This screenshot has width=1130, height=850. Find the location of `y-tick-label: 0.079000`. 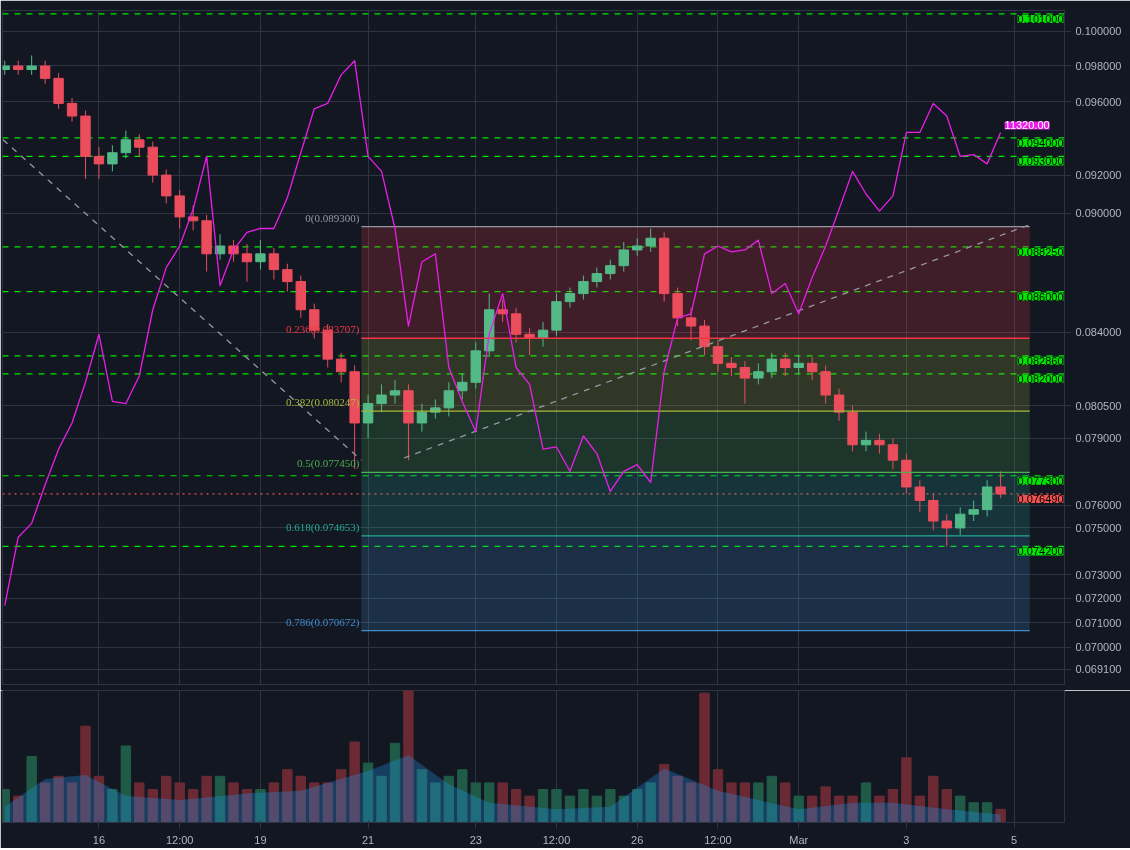

y-tick-label: 0.079000 is located at coordinates (1098, 438).